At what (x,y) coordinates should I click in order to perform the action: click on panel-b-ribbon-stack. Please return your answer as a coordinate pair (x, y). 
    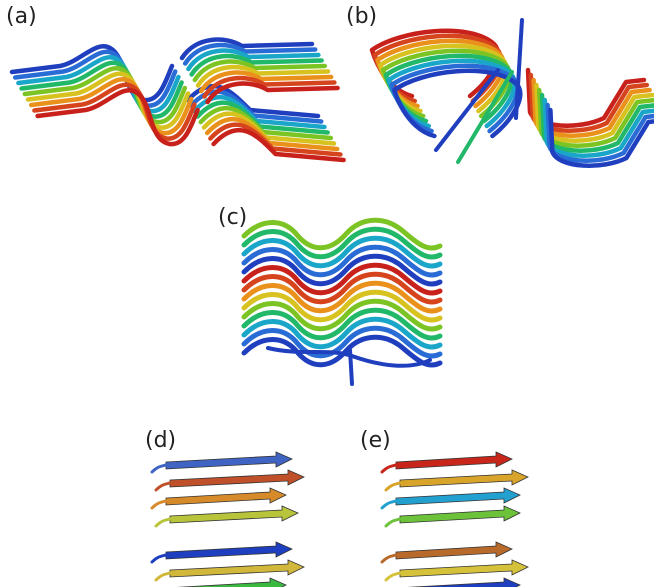
    Looking at the image, I should click on (511, 93).